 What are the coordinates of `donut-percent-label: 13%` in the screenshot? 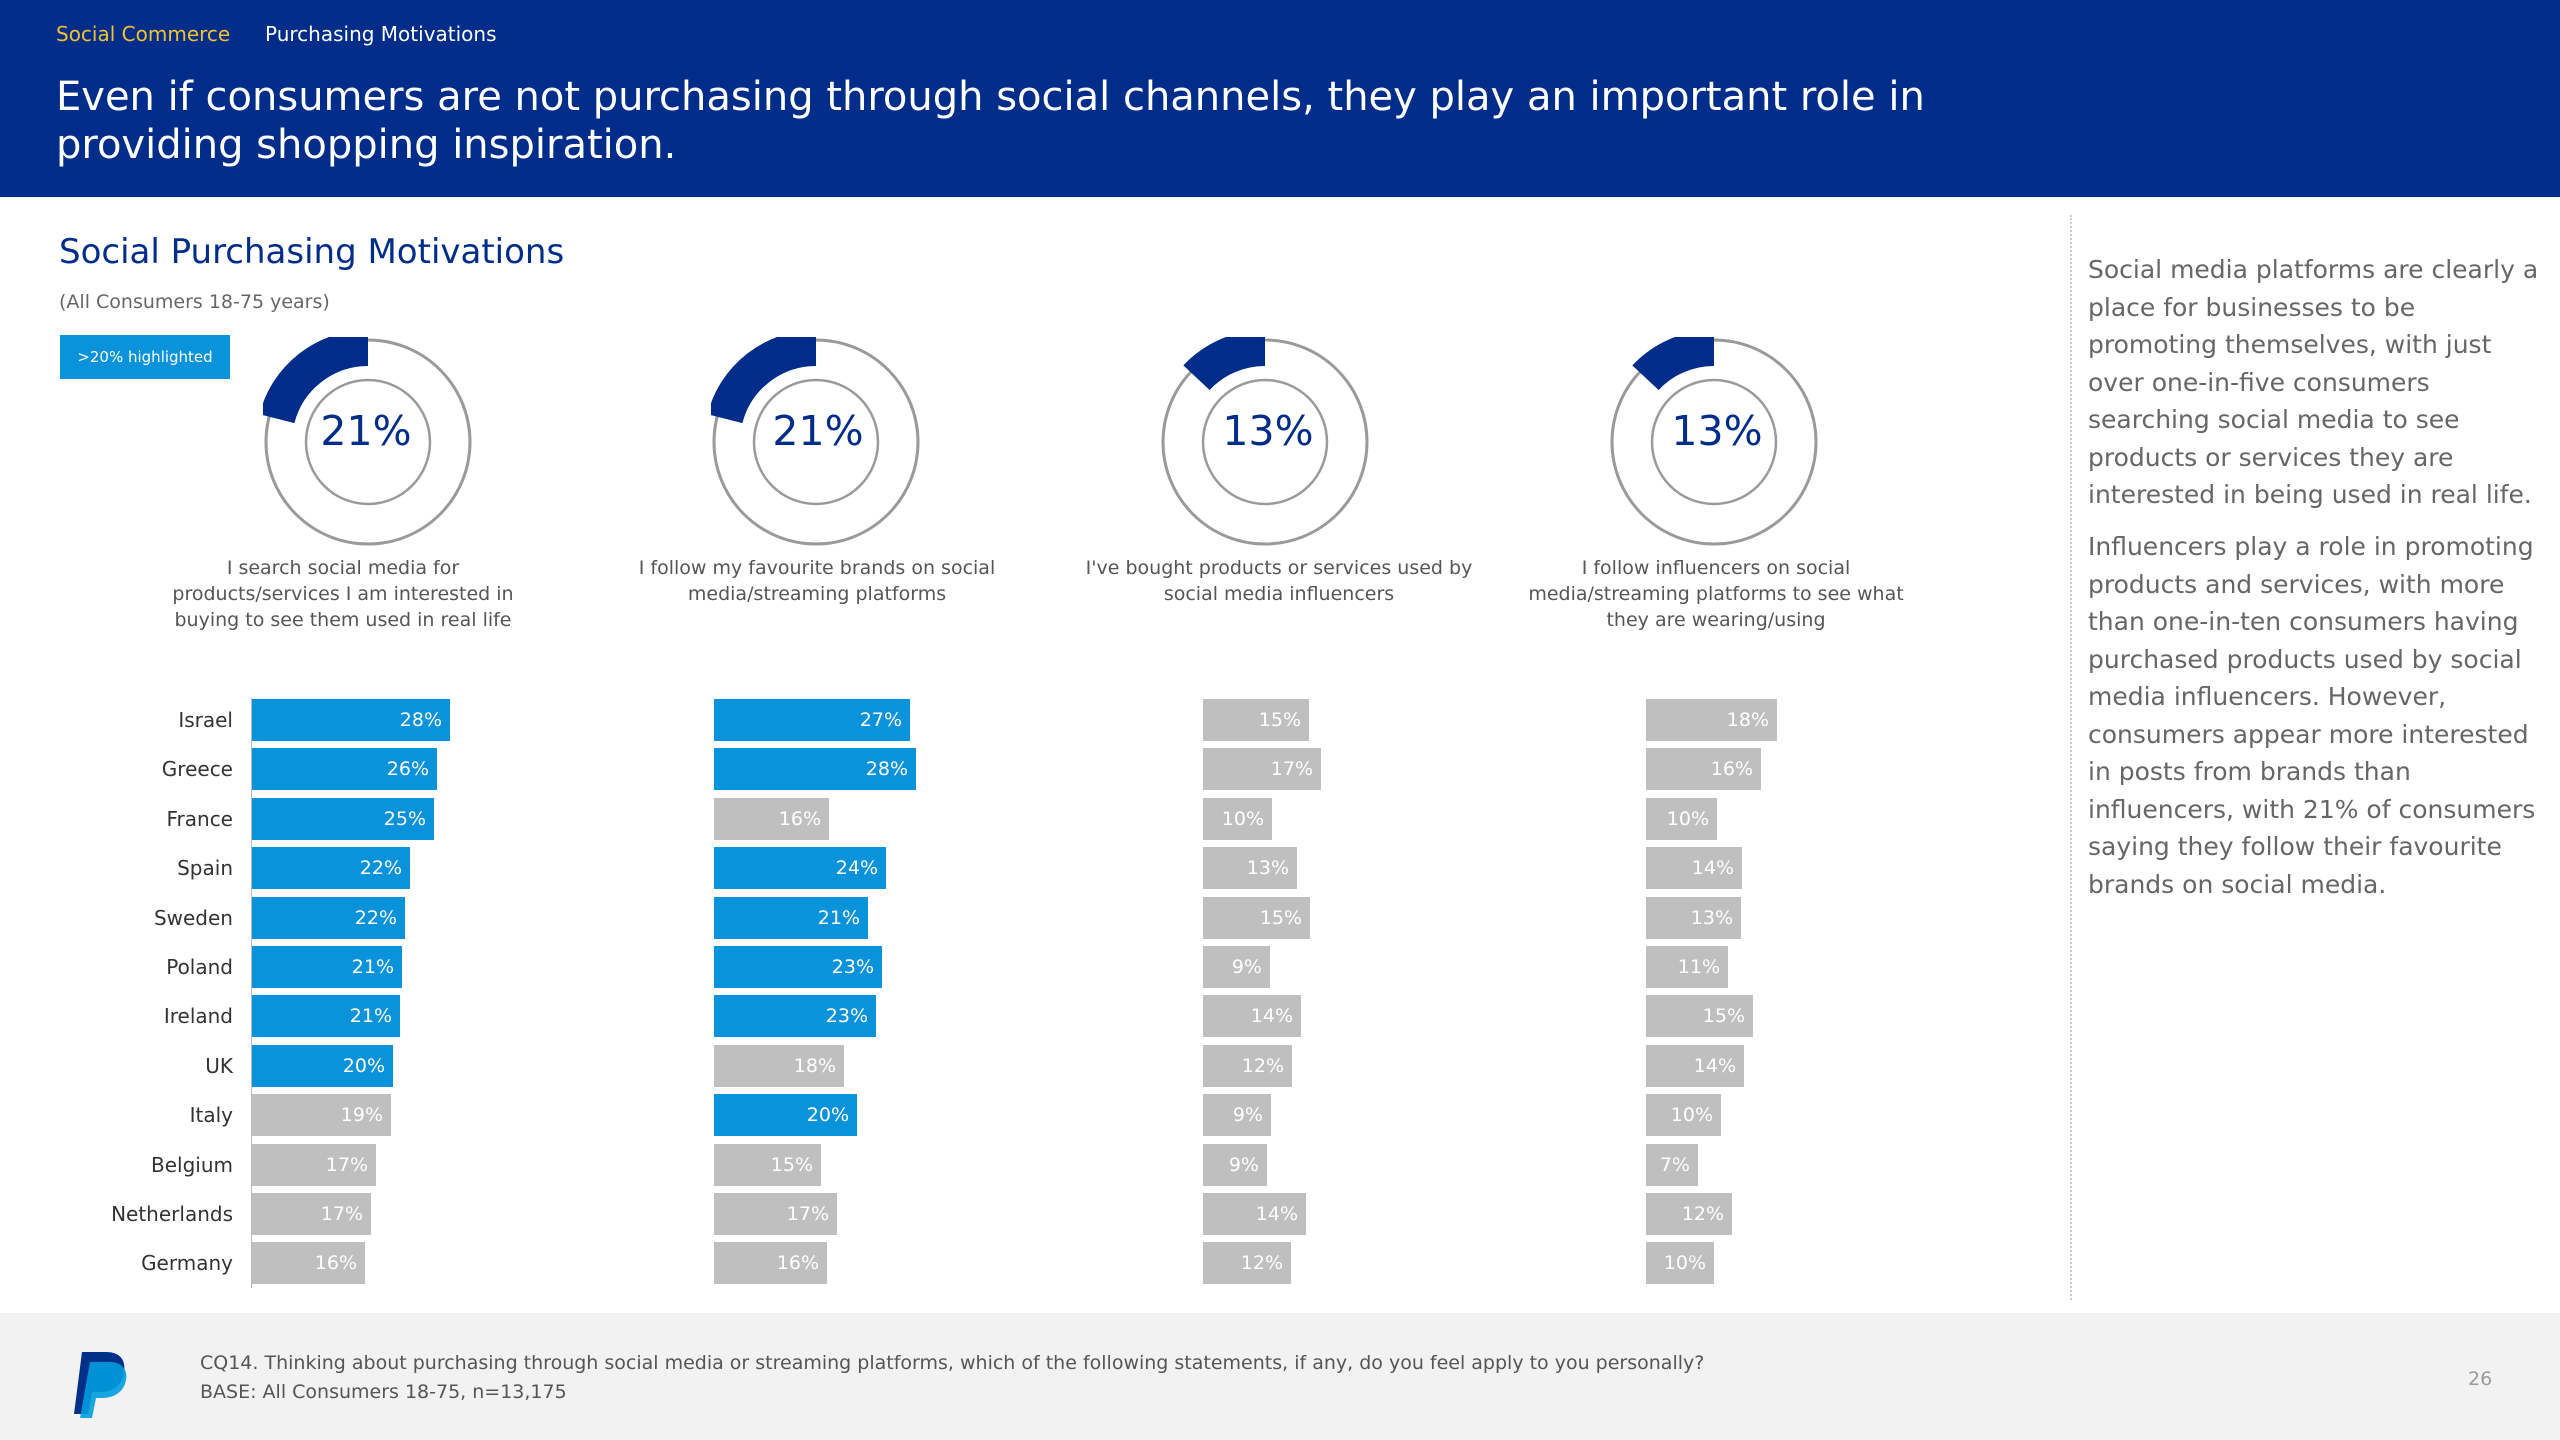 It's located at (1268, 431).